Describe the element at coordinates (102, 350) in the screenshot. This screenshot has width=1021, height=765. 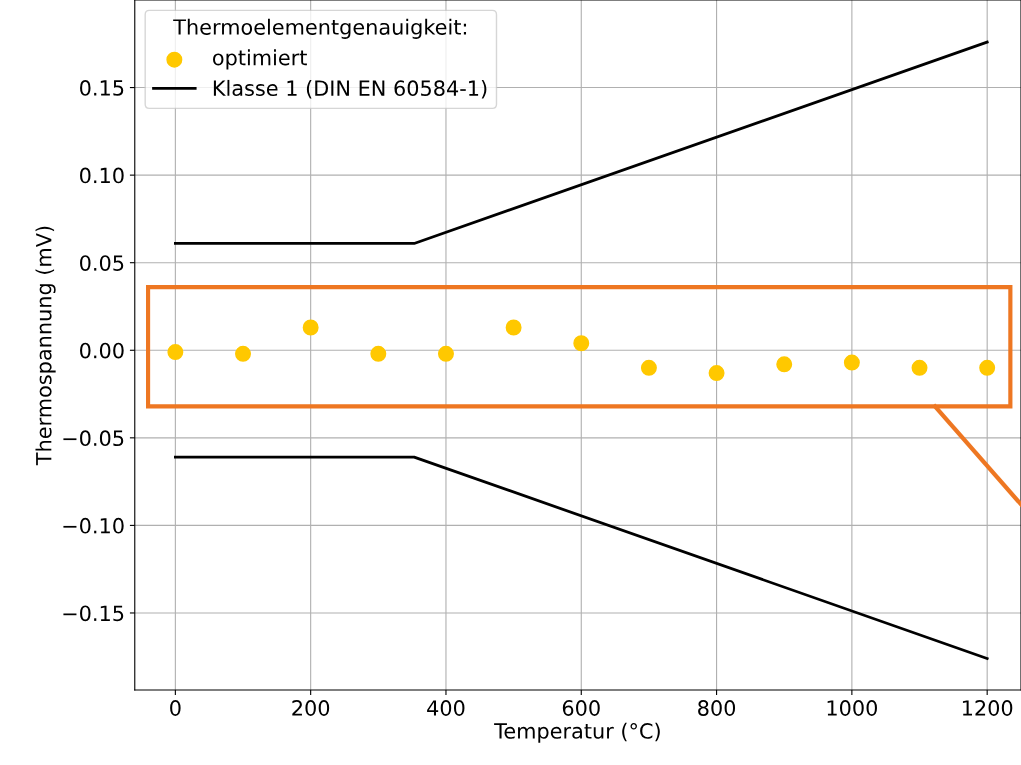
I see `y-tick-label: 0.00` at that location.